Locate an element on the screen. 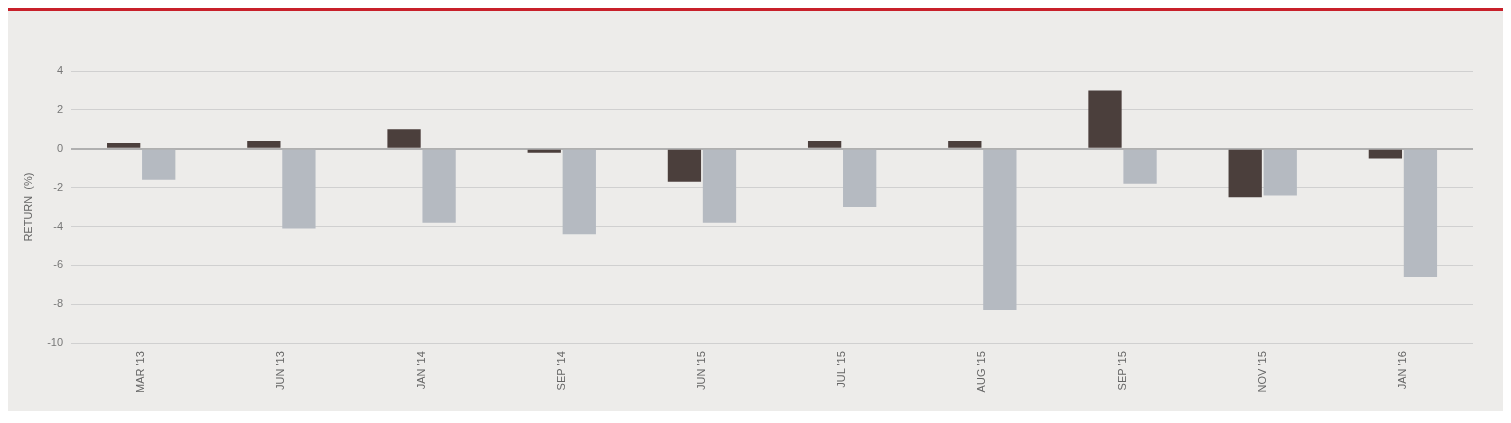  y-tick-label: -8 is located at coordinates (58, 303).